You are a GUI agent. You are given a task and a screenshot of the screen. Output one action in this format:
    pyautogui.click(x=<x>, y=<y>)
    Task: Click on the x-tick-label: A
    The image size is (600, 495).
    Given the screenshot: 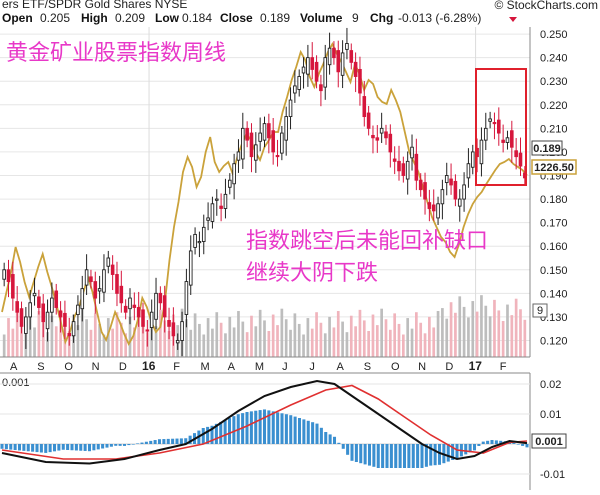 What is the action you would take?
    pyautogui.click(x=341, y=367)
    